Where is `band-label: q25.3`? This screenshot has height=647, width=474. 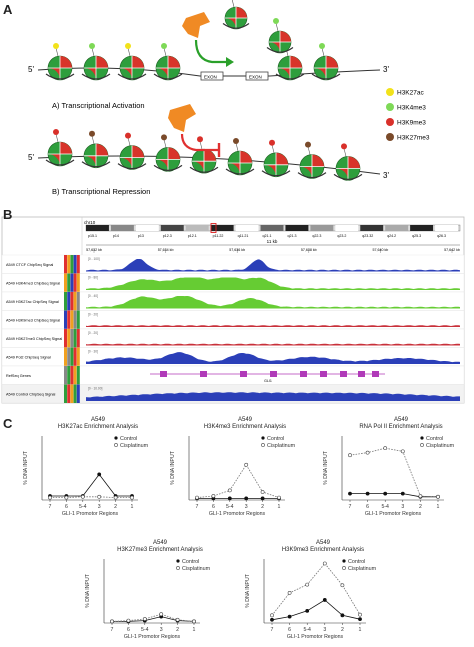
band-label: q25.3 is located at coordinates (416, 236).